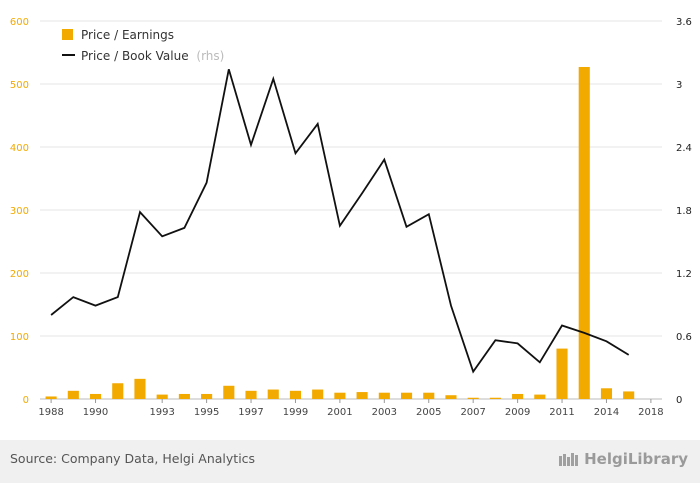 This screenshot has height=483, width=700. Describe the element at coordinates (19, 274) in the screenshot. I see `left-tick-label: 200` at that location.